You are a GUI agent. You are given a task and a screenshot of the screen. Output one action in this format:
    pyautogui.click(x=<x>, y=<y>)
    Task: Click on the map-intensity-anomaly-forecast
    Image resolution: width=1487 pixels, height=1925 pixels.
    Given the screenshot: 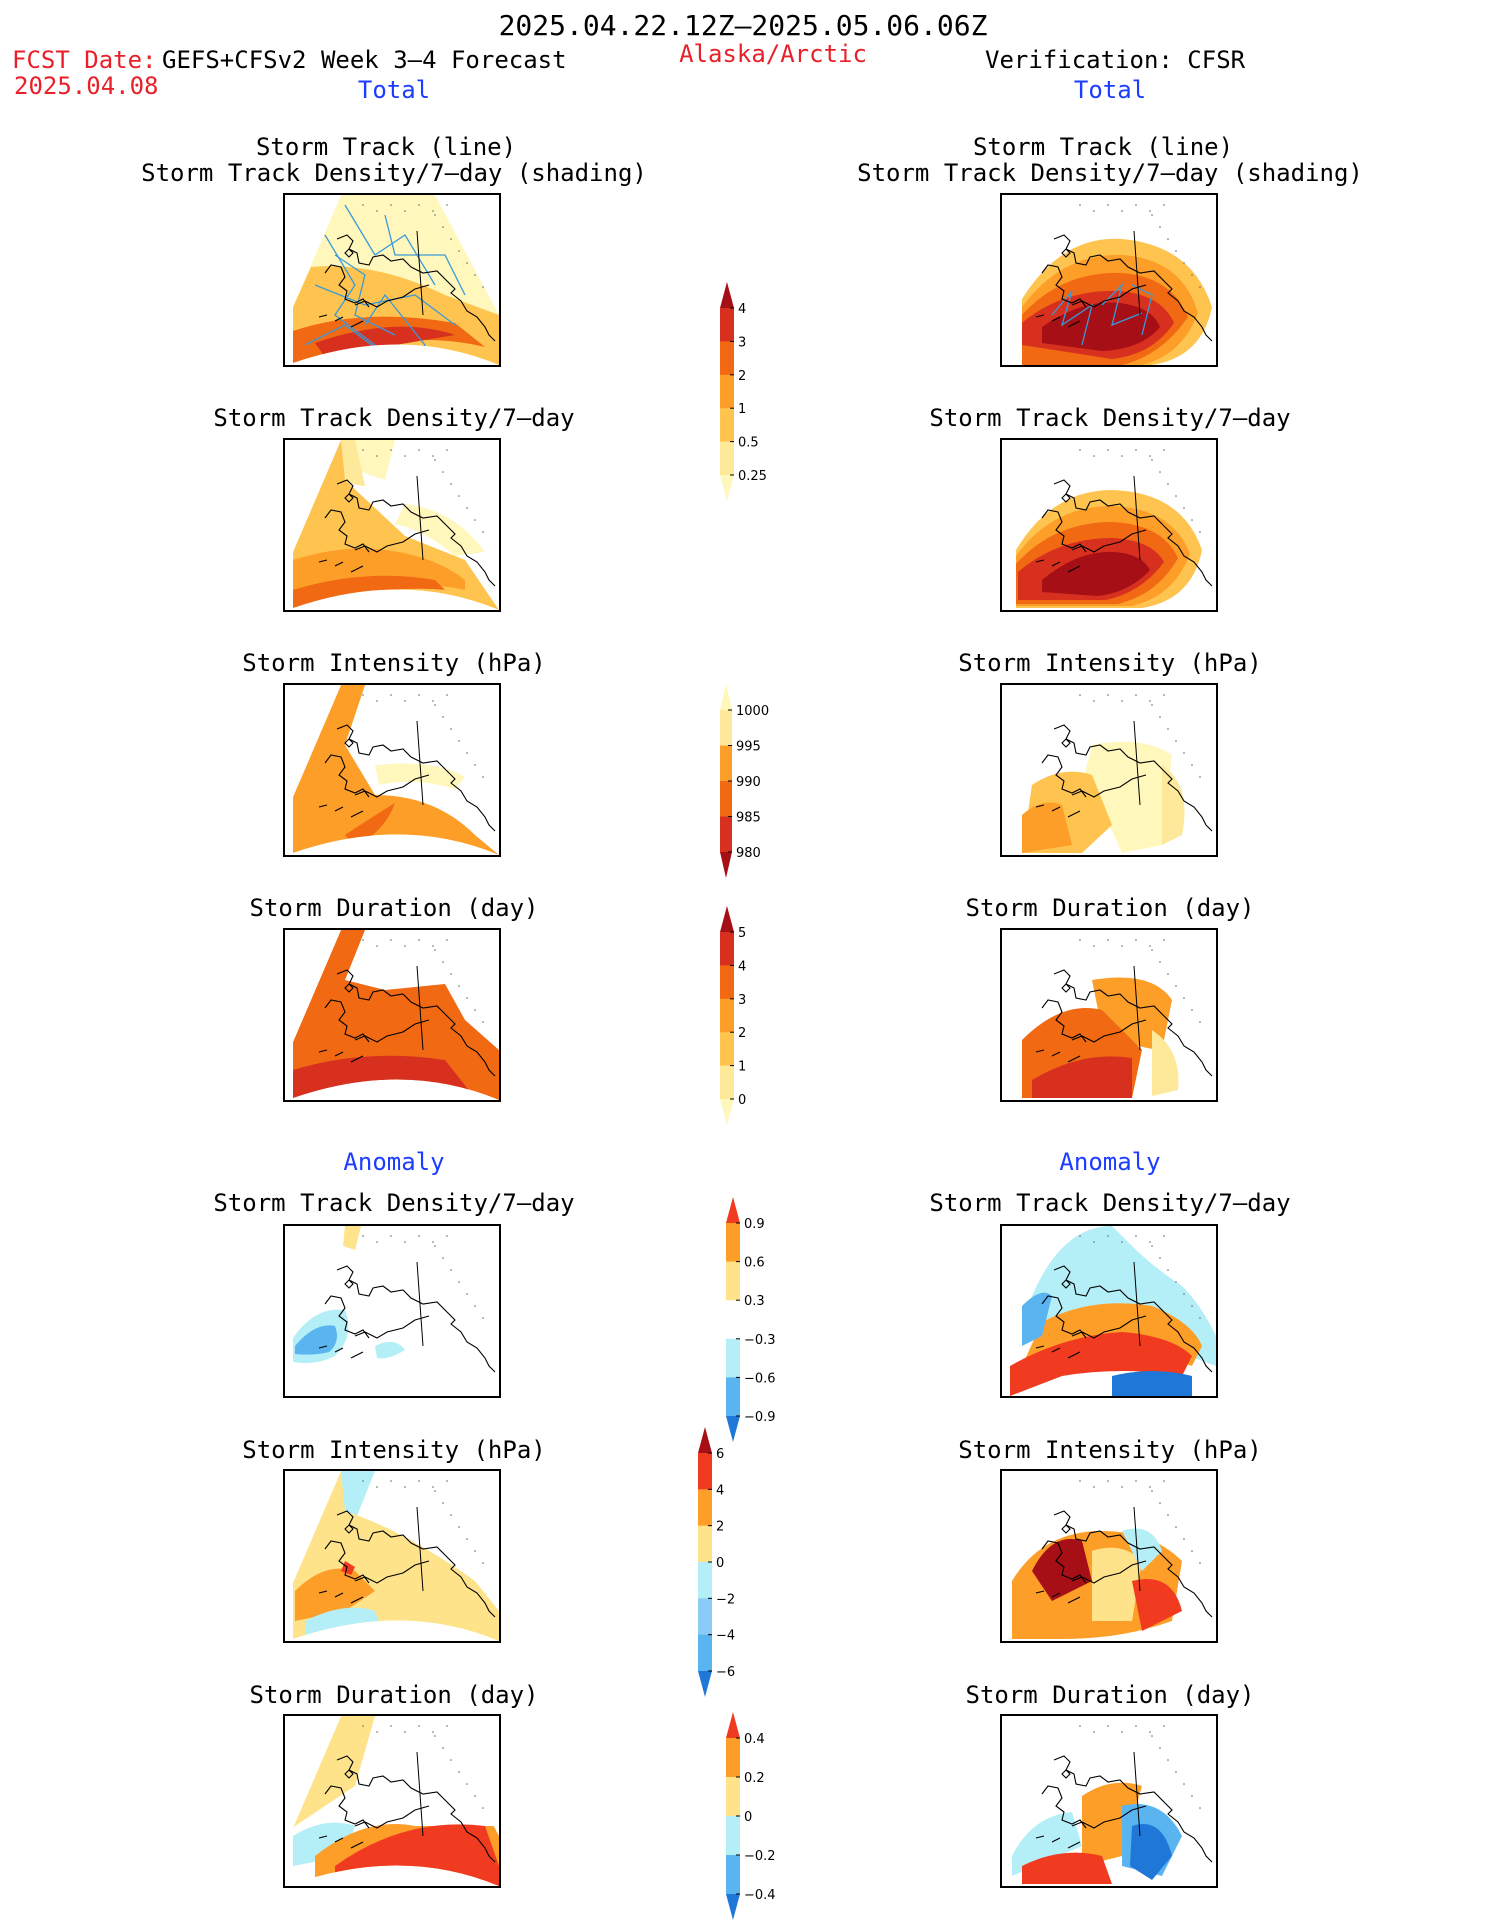 What is the action you would take?
    pyautogui.click(x=392, y=1556)
    